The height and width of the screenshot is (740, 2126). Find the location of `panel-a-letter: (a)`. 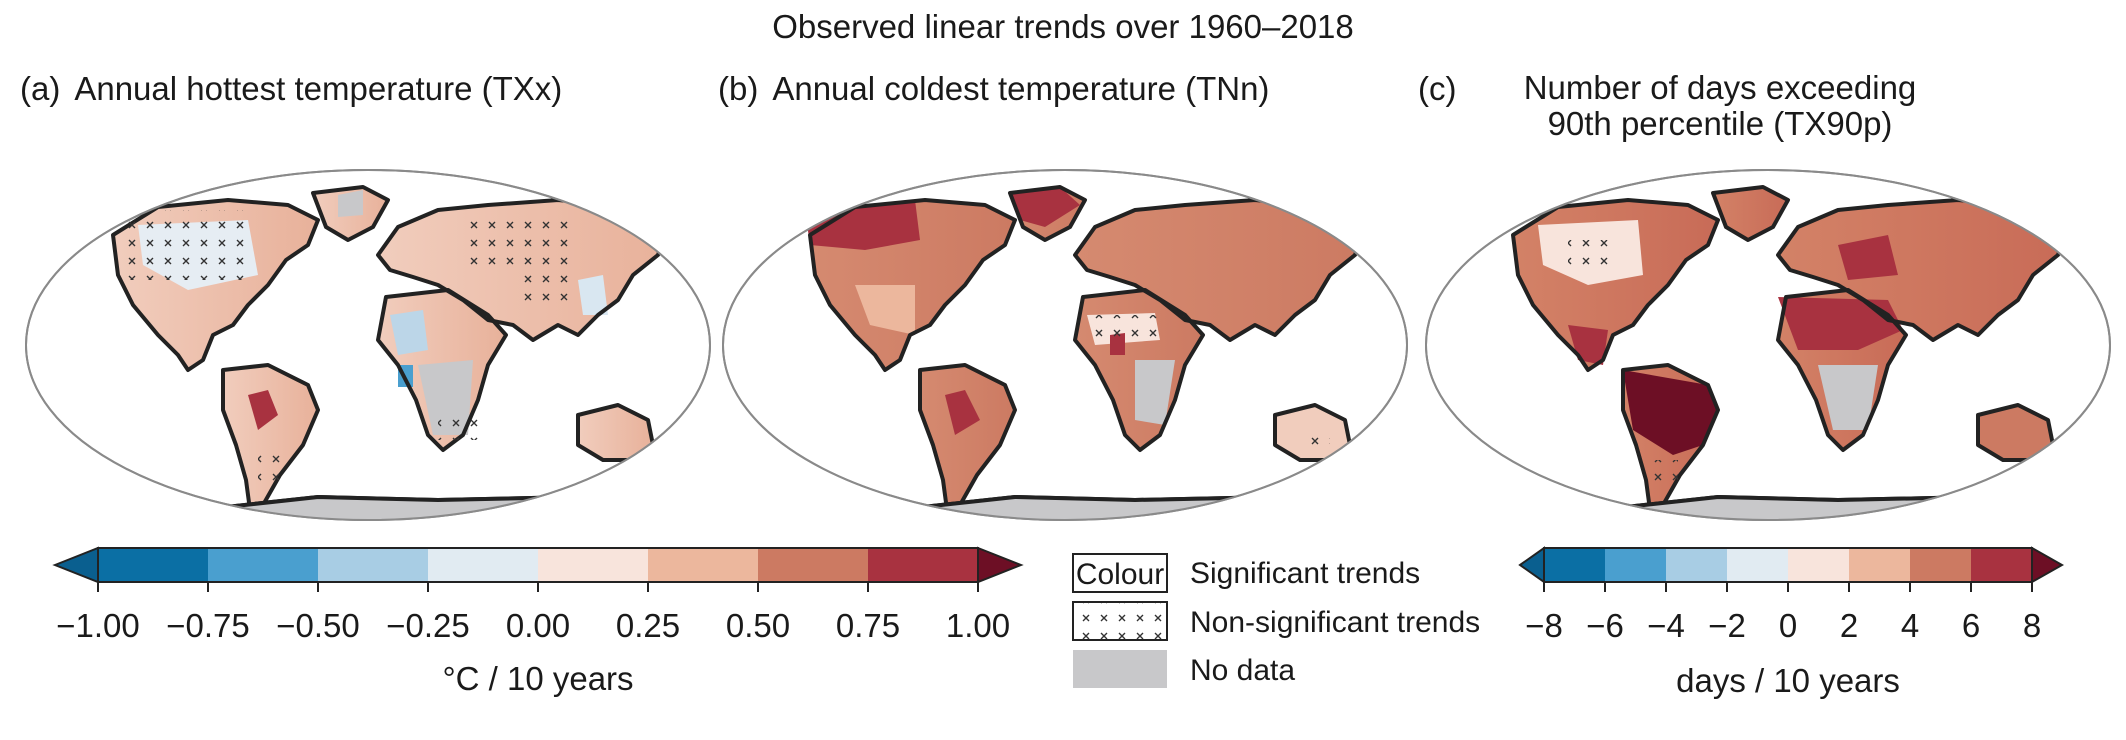

panel-a-letter: (a) is located at coordinates (40, 88).